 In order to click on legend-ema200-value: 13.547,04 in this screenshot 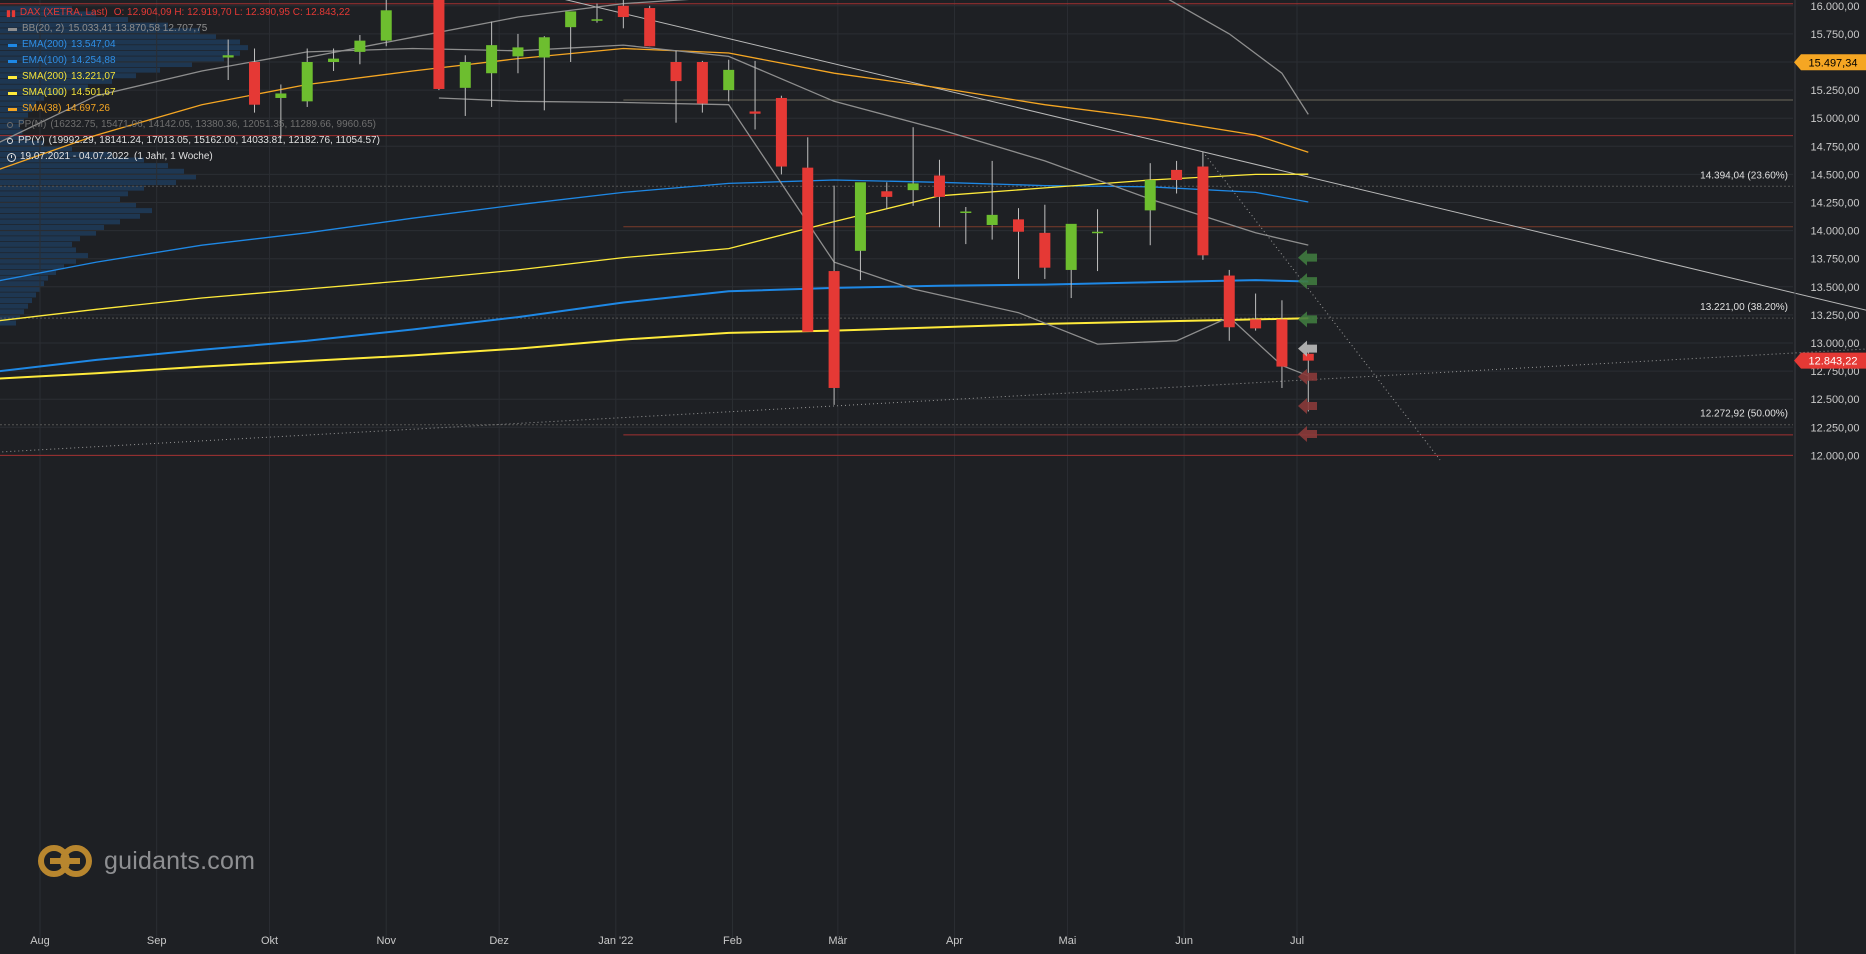, I will do `click(93, 44)`.